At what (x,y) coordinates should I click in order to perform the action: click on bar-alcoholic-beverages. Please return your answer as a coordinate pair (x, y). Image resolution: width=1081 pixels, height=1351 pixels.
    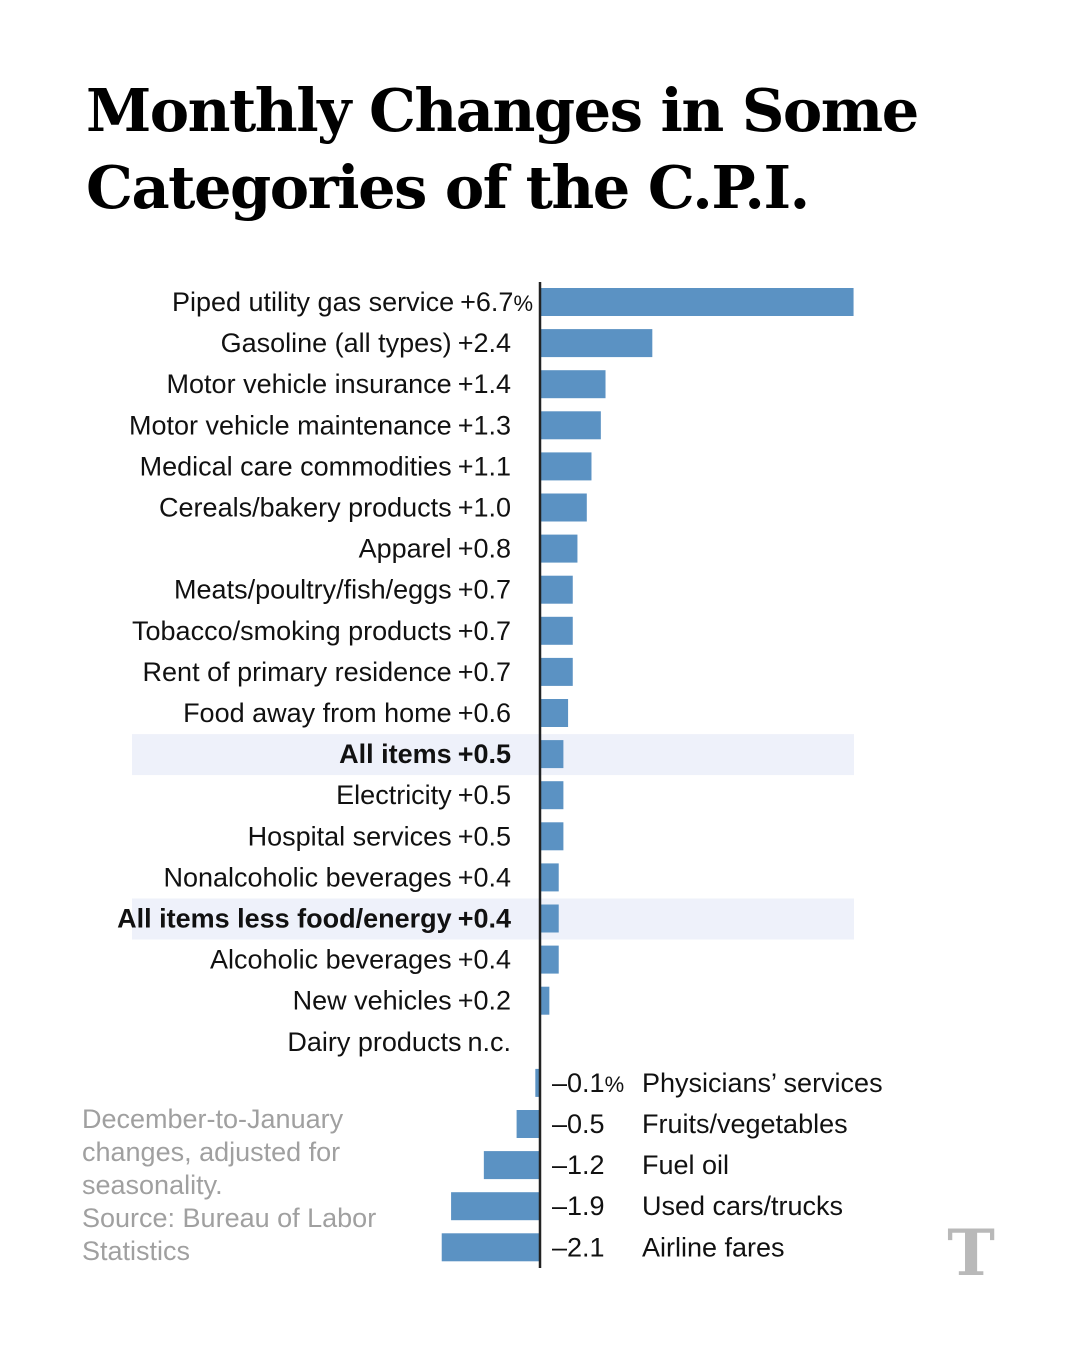
    Looking at the image, I should click on (549, 959).